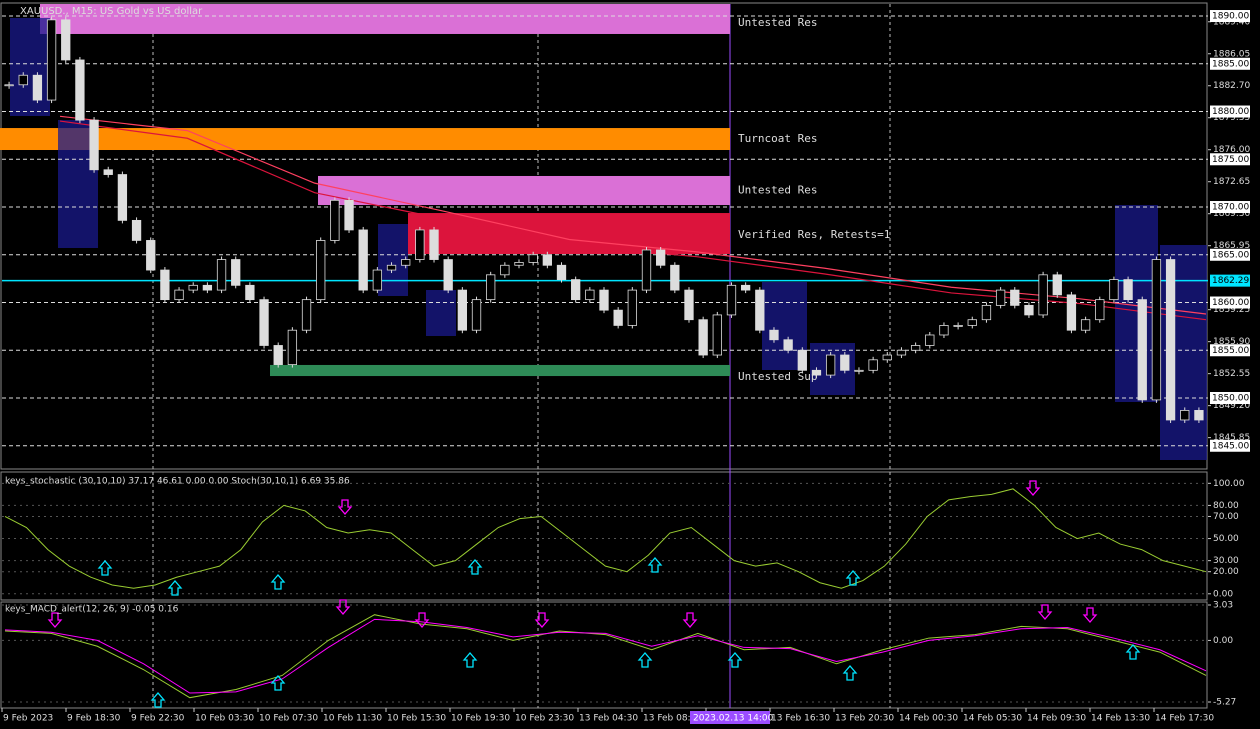 The image size is (1260, 729). I want to click on zone-label: Untested Res, so click(777, 189).